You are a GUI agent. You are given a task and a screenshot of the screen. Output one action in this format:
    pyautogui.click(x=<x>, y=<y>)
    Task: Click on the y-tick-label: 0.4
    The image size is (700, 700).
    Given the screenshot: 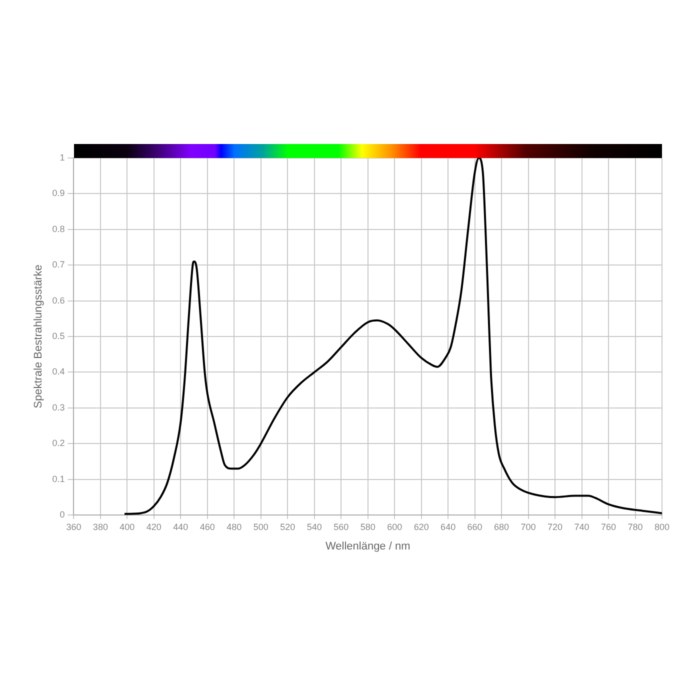 What is the action you would take?
    pyautogui.click(x=58, y=371)
    